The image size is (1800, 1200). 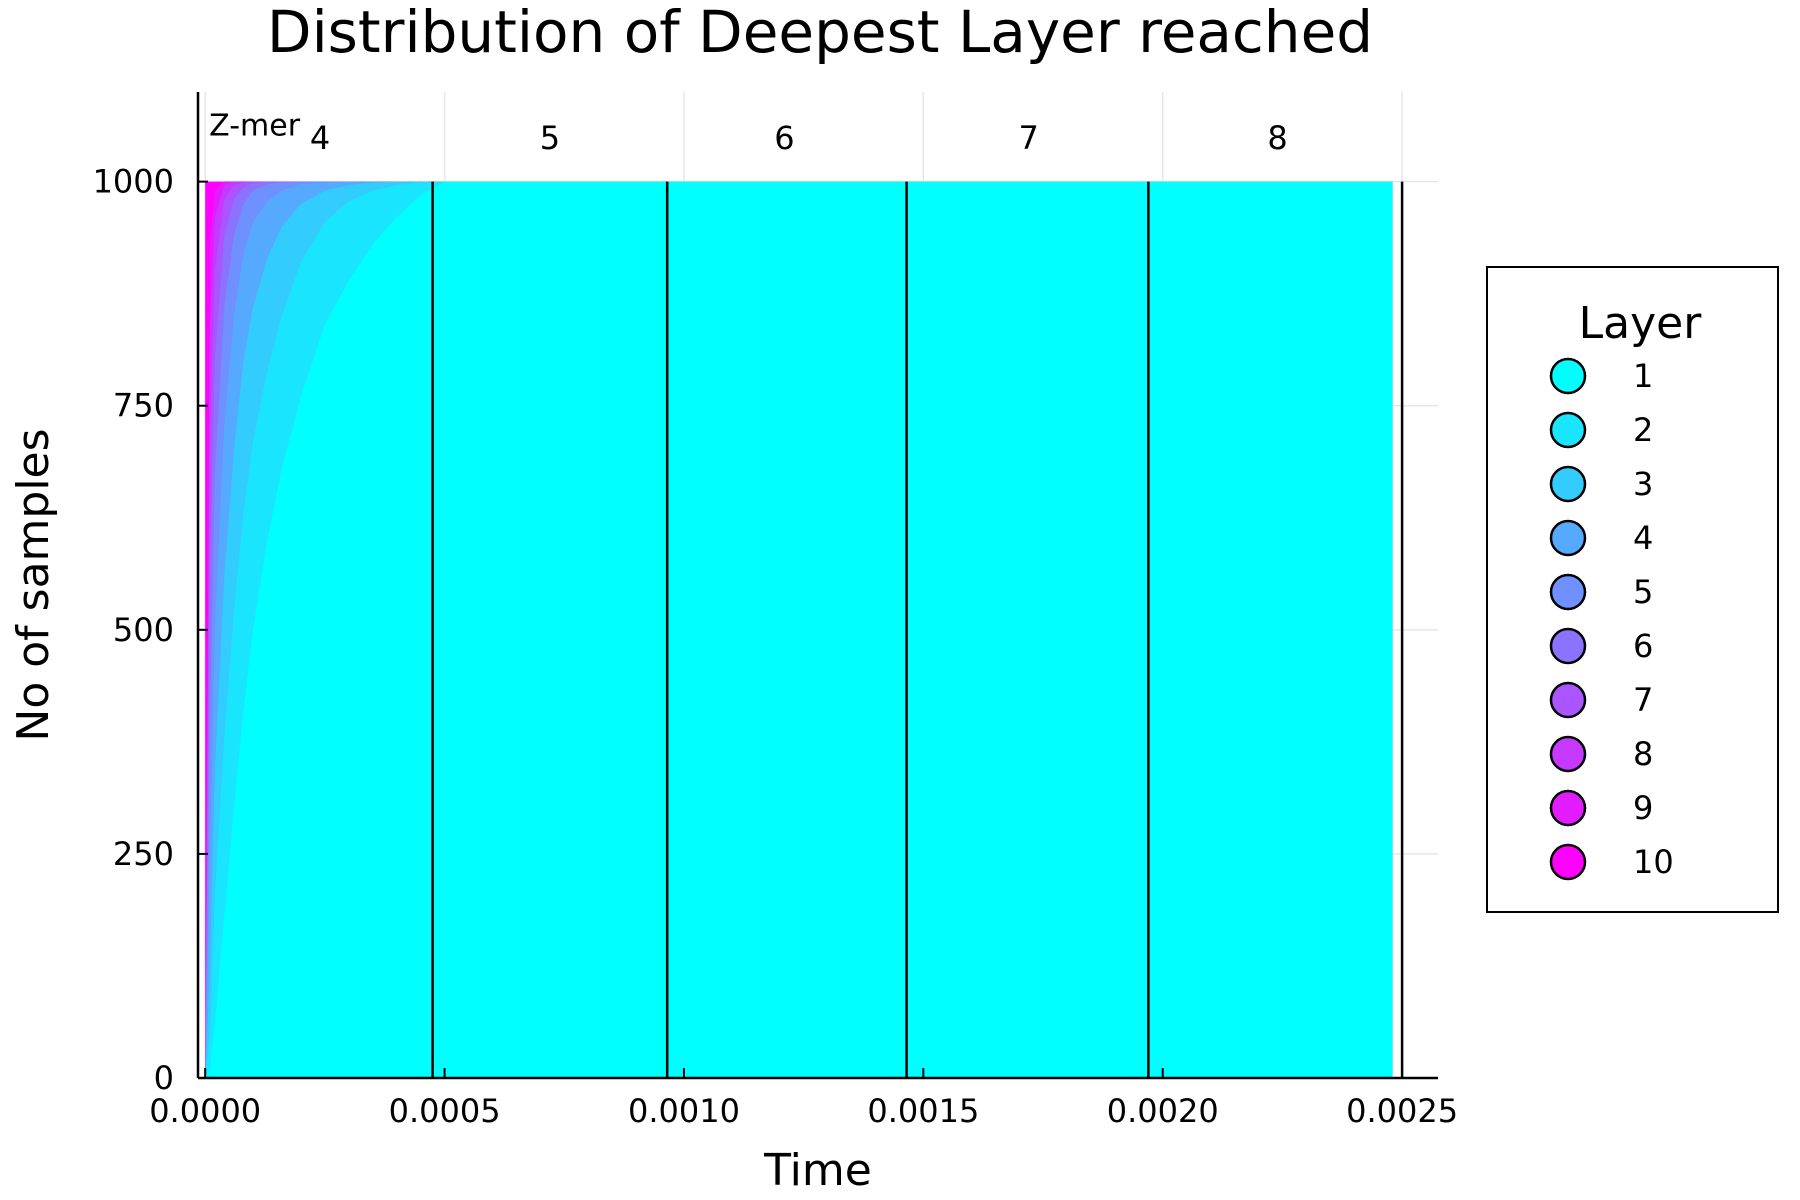 What do you see at coordinates (1277, 138) in the screenshot?
I see `segment-label: 8` at bounding box center [1277, 138].